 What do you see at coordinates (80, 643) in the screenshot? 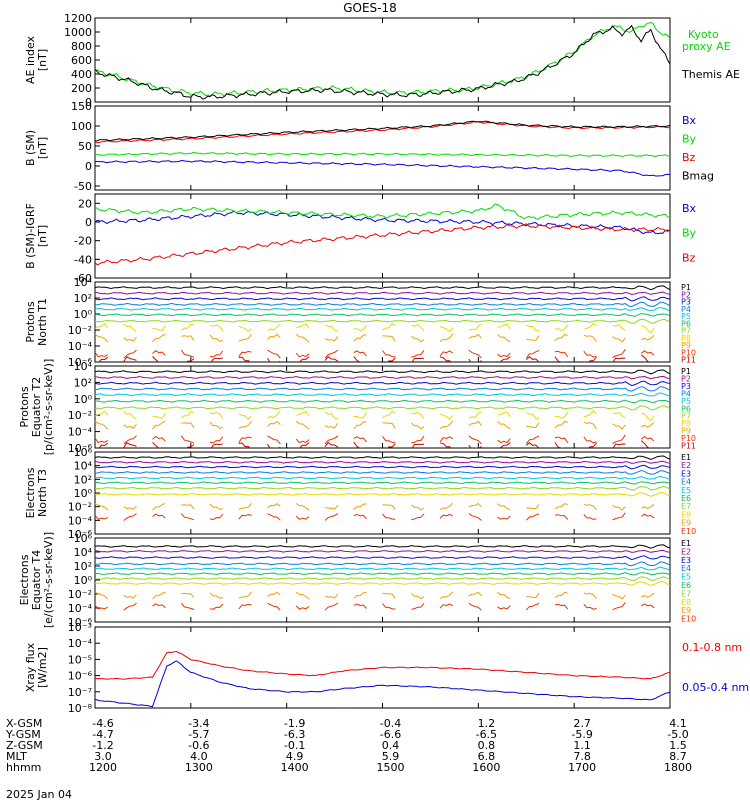
I see `y-tick-label: 10⁻⁴` at bounding box center [80, 643].